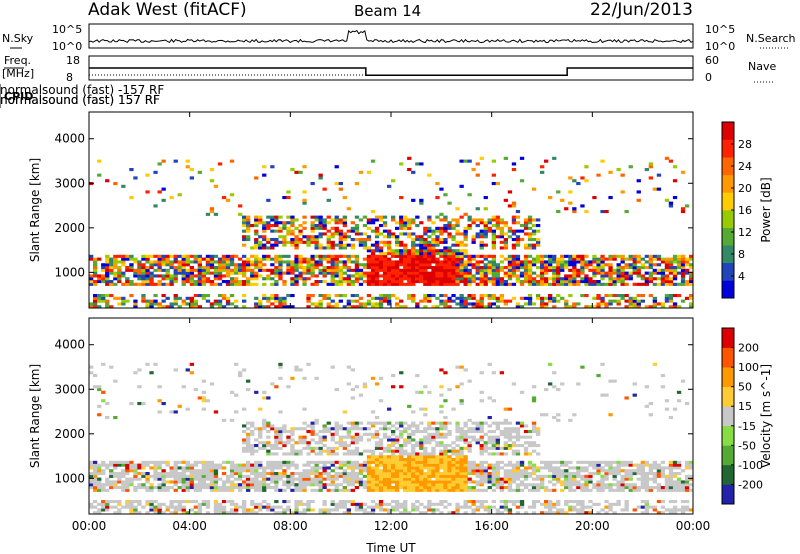 The height and width of the screenshot is (554, 800). Describe the element at coordinates (391, 71) in the screenshot. I see `freq-line` at that location.